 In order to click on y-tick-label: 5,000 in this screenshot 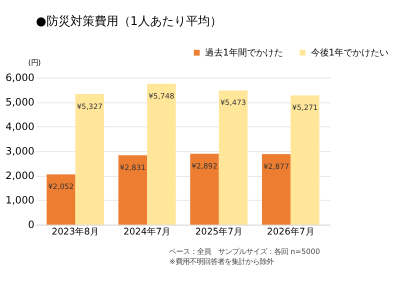, I will do `click(20, 102)`.